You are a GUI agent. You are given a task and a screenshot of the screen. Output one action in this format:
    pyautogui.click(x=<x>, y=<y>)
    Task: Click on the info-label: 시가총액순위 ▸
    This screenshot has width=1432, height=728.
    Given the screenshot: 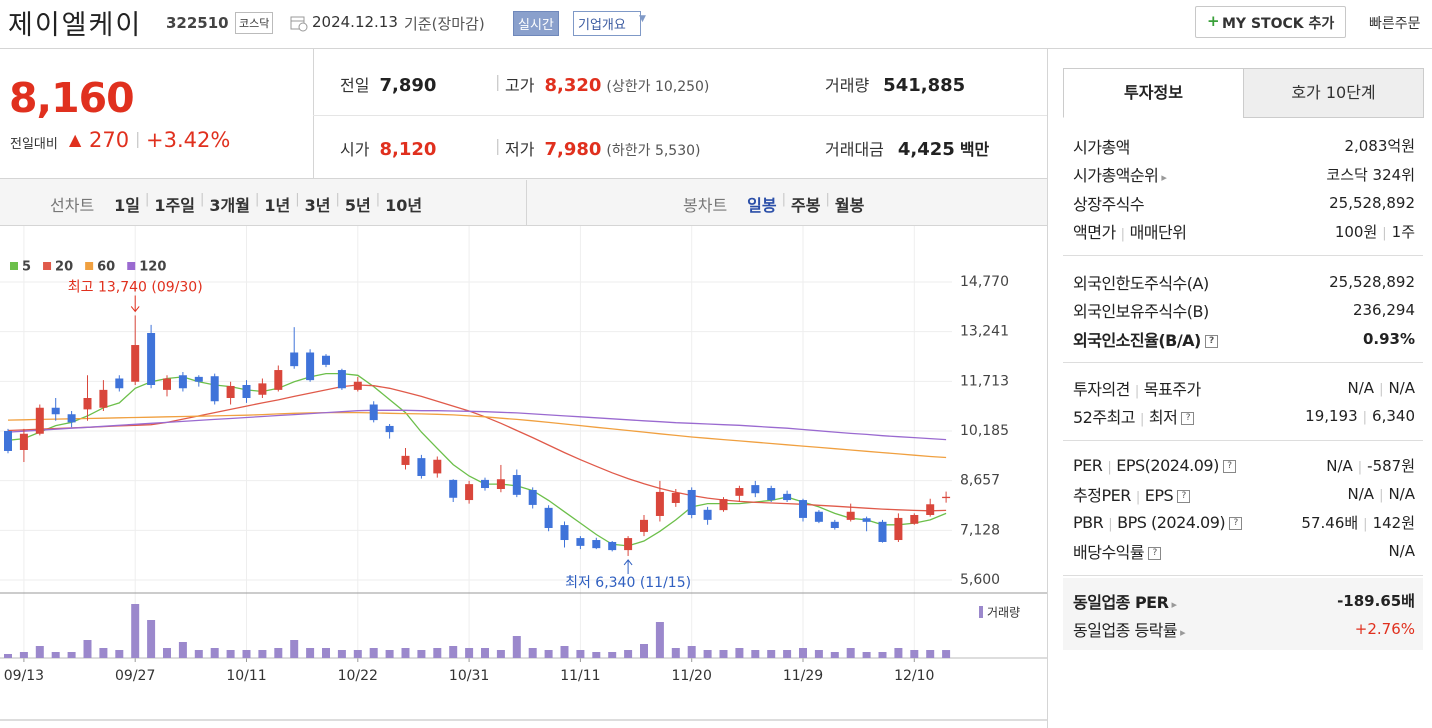 What is the action you would take?
    pyautogui.click(x=1120, y=174)
    